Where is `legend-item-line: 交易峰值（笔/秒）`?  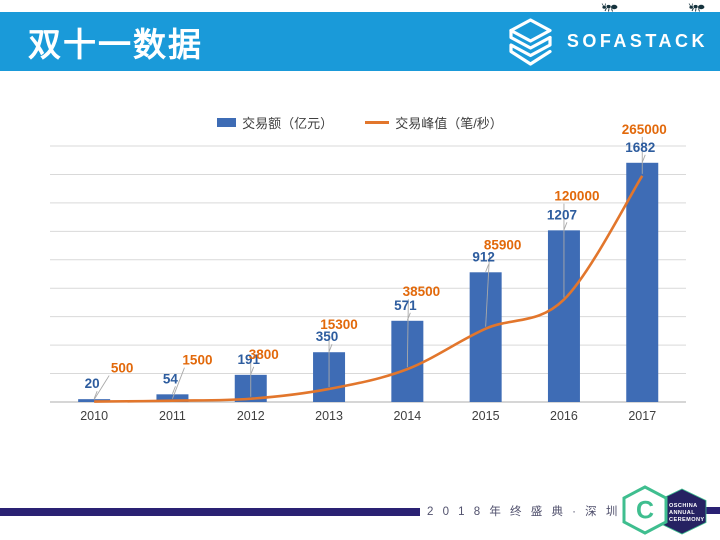
legend-item-line: 交易峰值（笔/秒） is located at coordinates (434, 122).